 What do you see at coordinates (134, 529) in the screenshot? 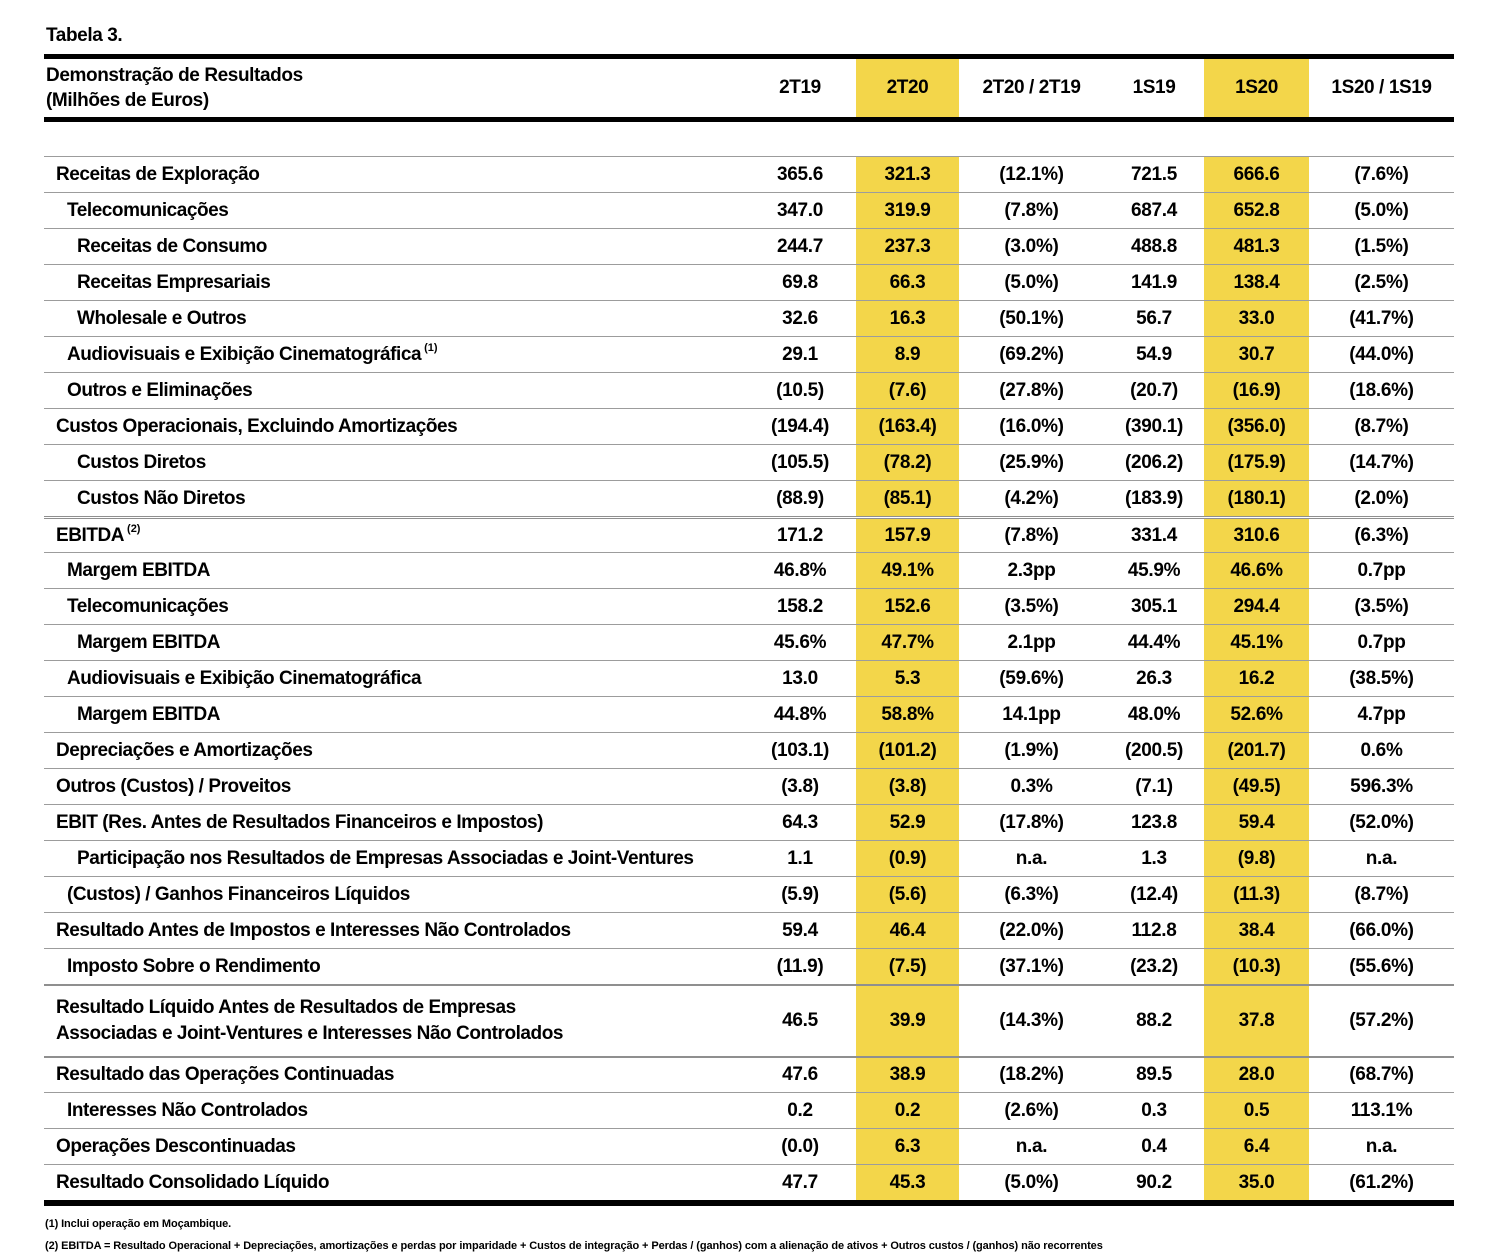
I see `footnote-ref: (2)` at bounding box center [134, 529].